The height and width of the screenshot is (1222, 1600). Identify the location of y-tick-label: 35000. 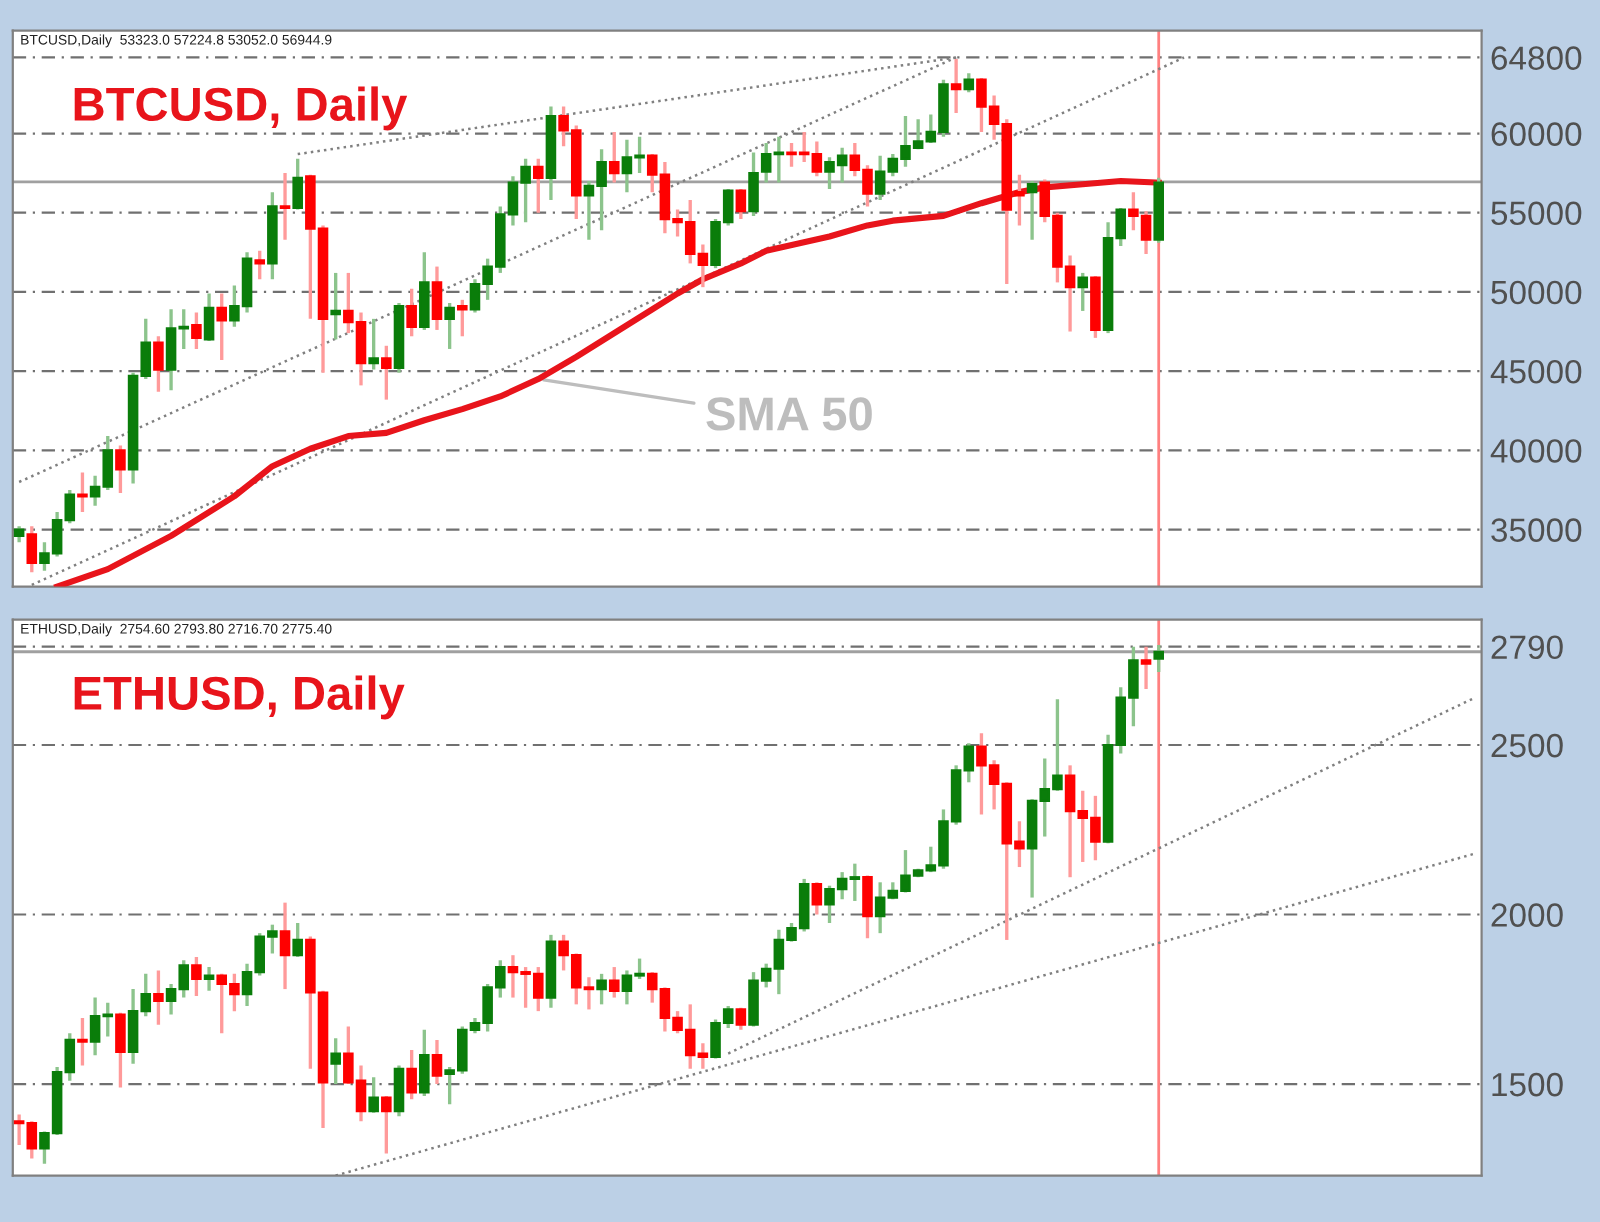
(1536, 530).